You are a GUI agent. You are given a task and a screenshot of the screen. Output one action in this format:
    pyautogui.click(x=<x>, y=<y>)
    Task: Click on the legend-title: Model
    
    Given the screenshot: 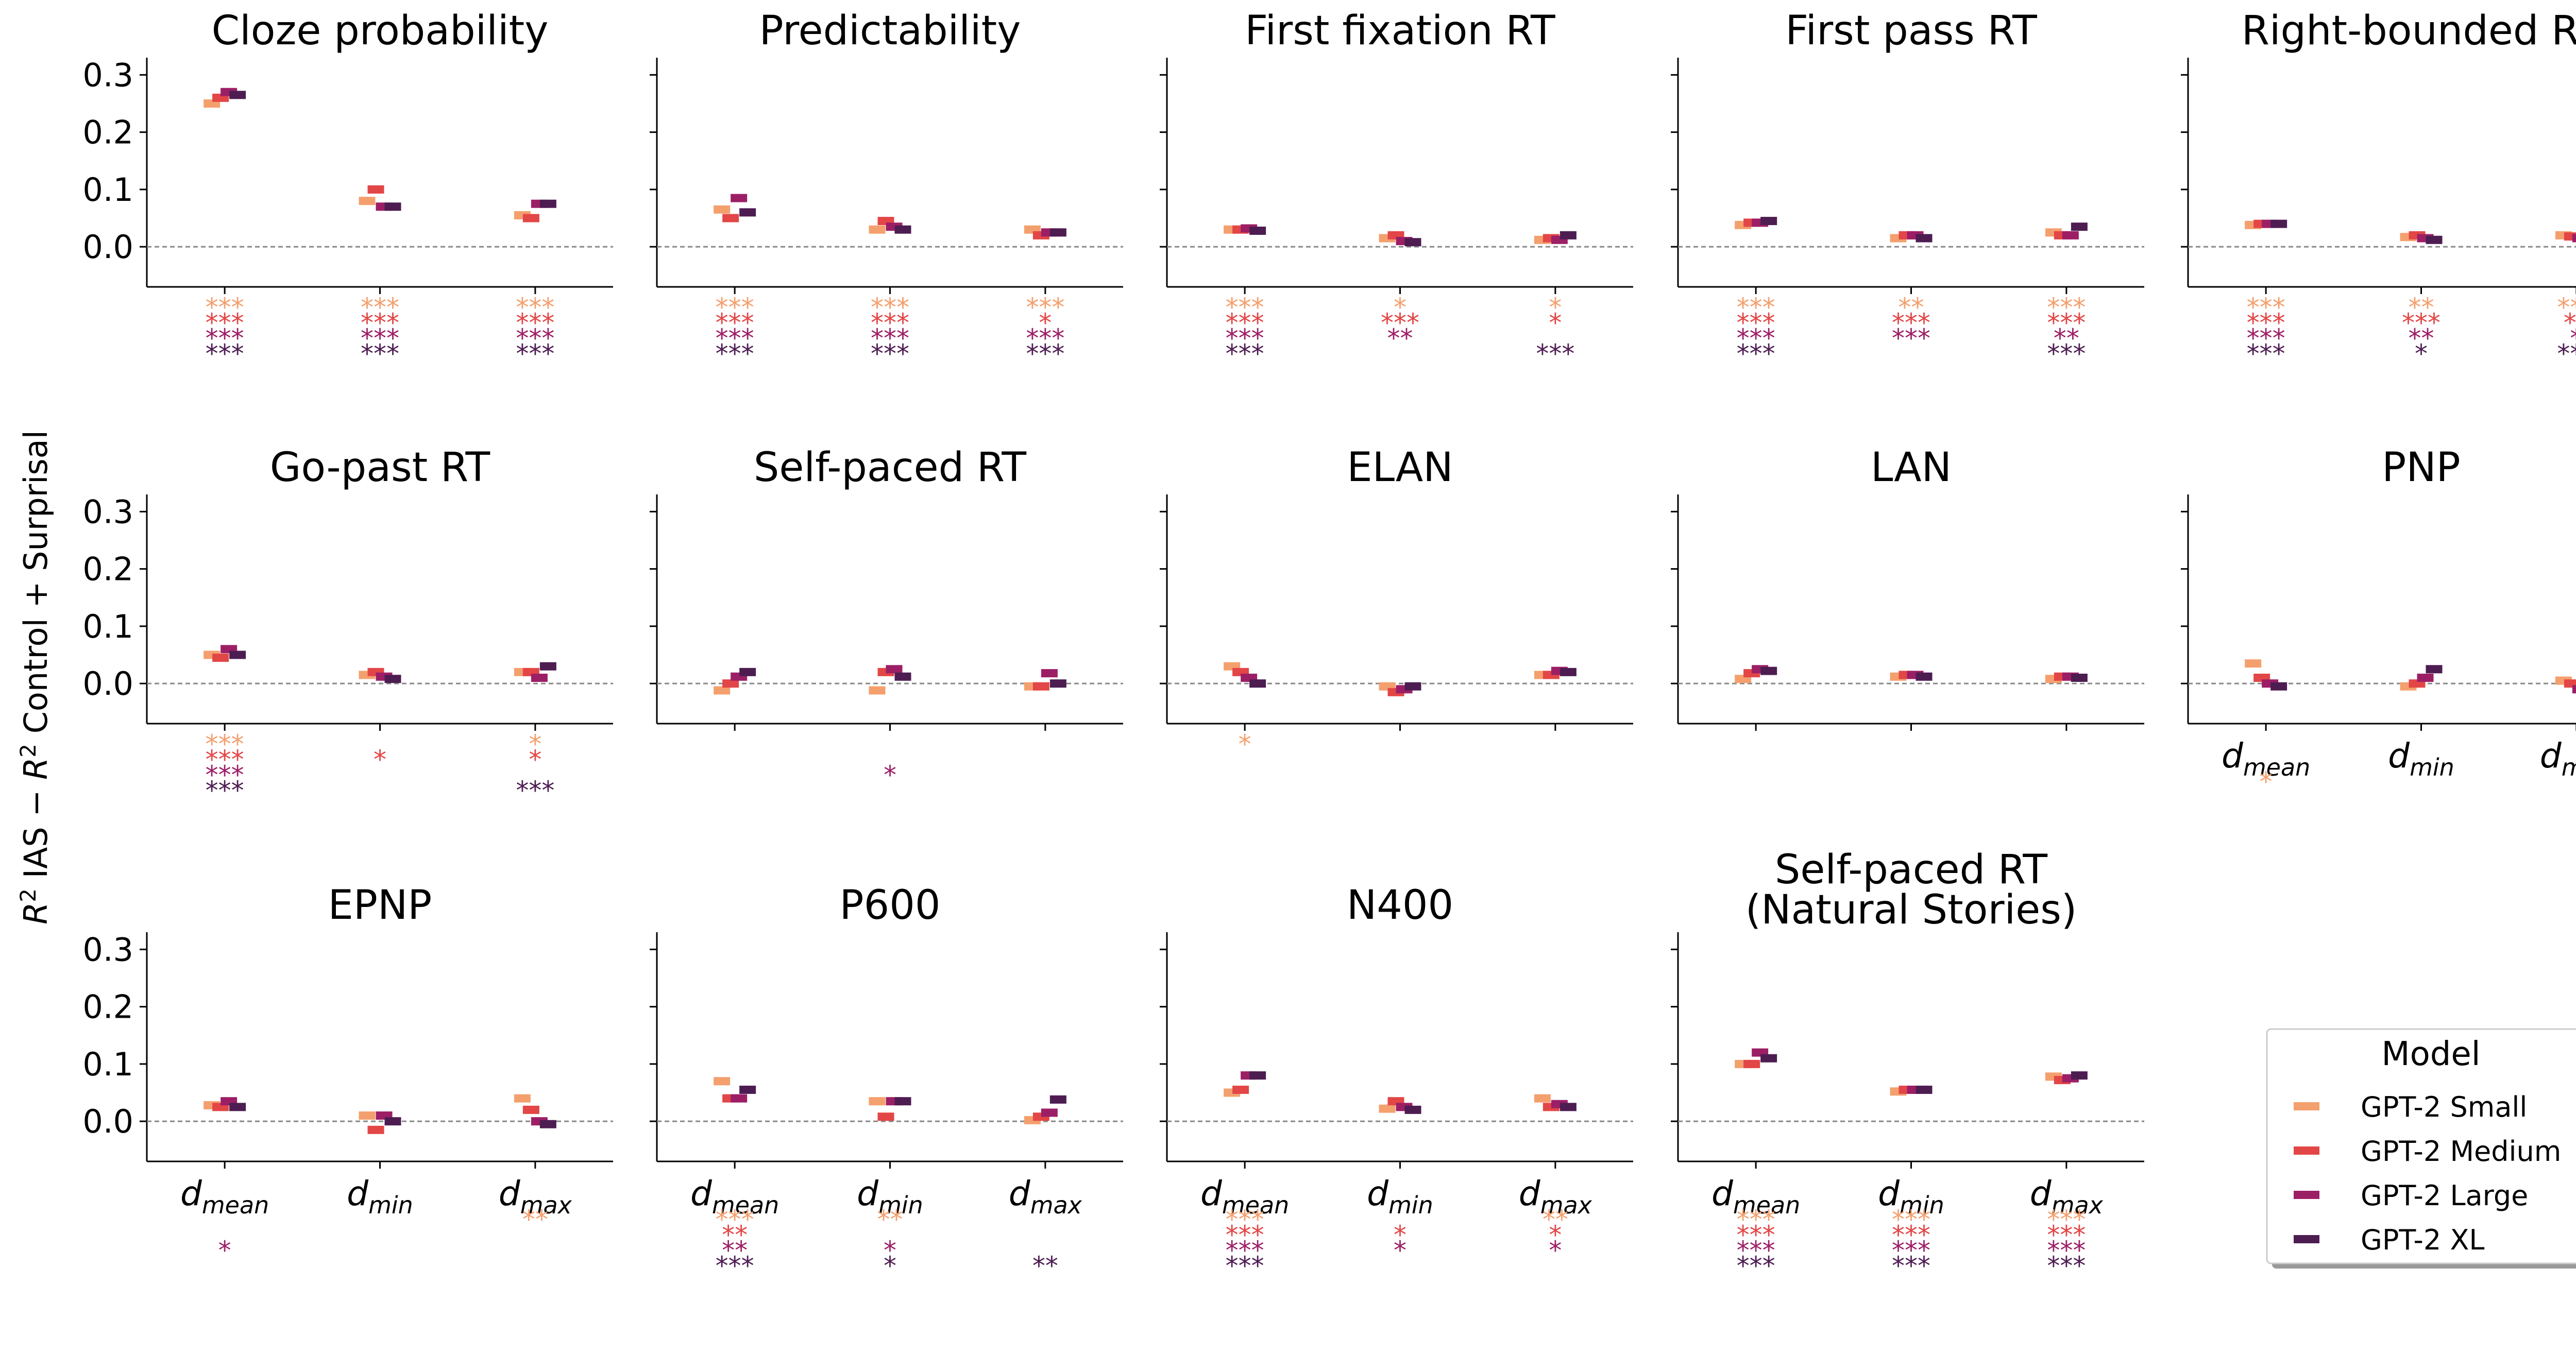 What is the action you would take?
    pyautogui.click(x=2430, y=1054)
    